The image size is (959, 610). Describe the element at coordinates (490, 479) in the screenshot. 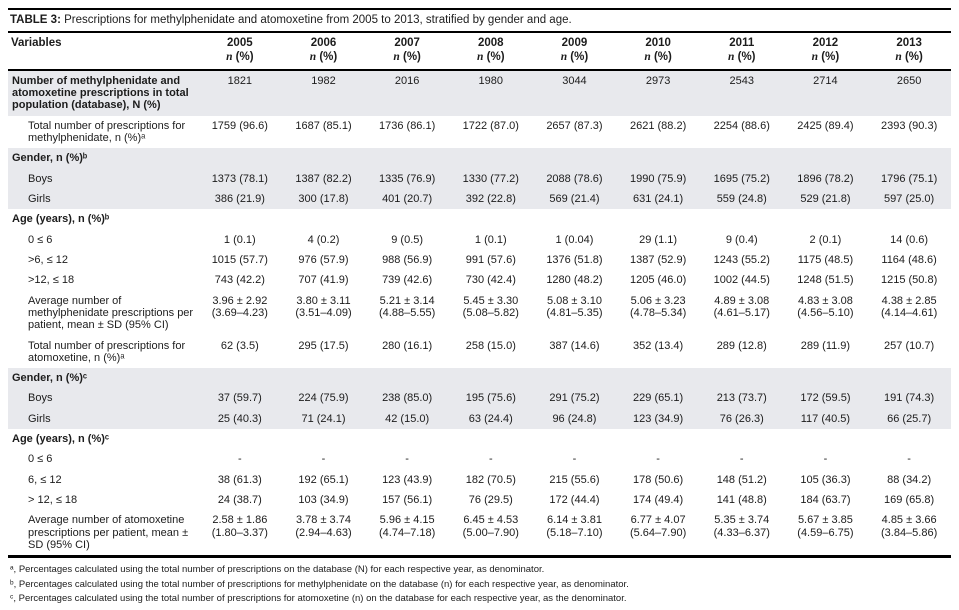

I see `value-cell: 182 (70.5)` at that location.